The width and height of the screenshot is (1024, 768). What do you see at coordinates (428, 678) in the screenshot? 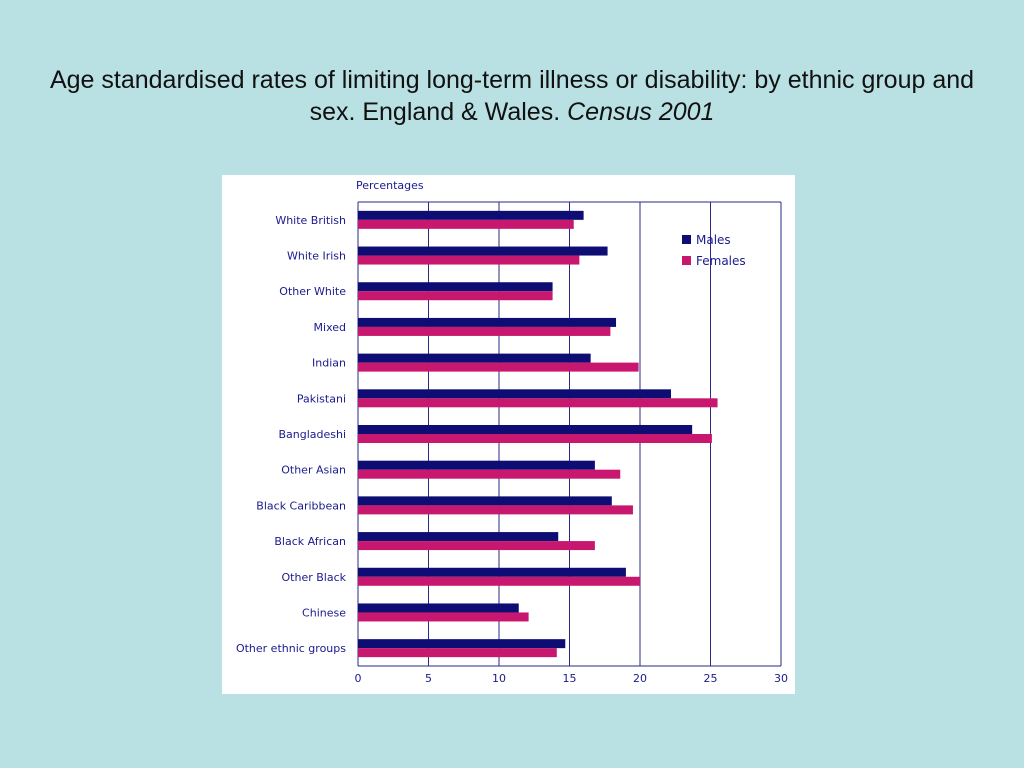
I see `x-tick-label: 5` at bounding box center [428, 678].